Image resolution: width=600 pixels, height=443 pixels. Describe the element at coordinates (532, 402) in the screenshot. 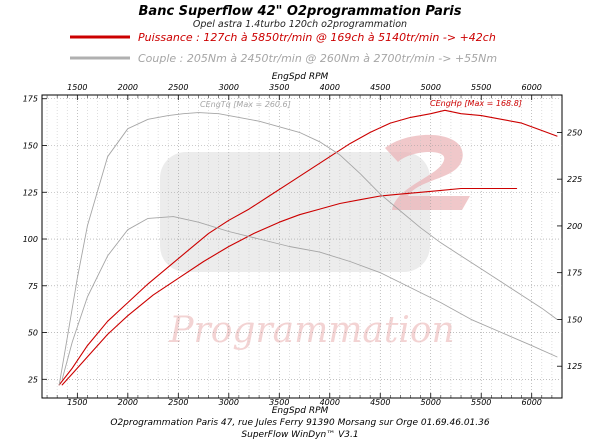

I see `x-tick-label-bottom: 6000` at that location.